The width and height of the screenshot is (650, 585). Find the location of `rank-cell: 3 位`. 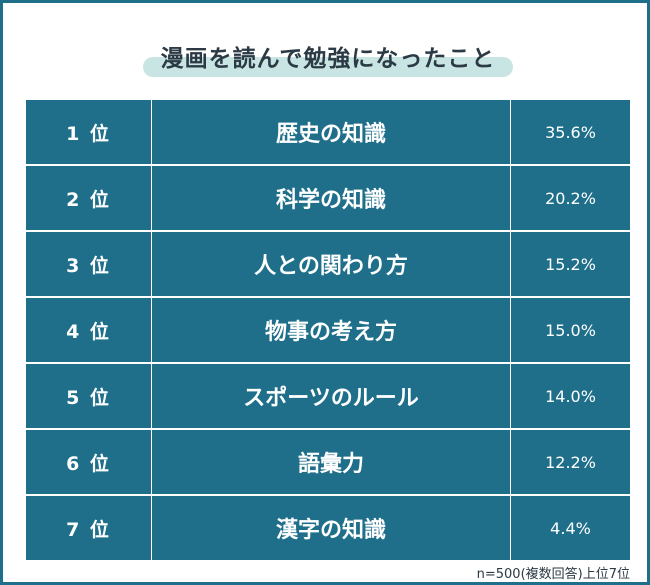

rank-cell: 3 位 is located at coordinates (88, 265).